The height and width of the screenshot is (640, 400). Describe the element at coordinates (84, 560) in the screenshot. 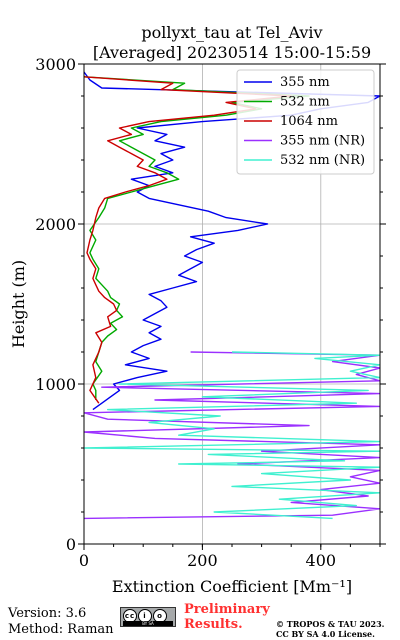

I see `x-tick-label-0: 0` at that location.